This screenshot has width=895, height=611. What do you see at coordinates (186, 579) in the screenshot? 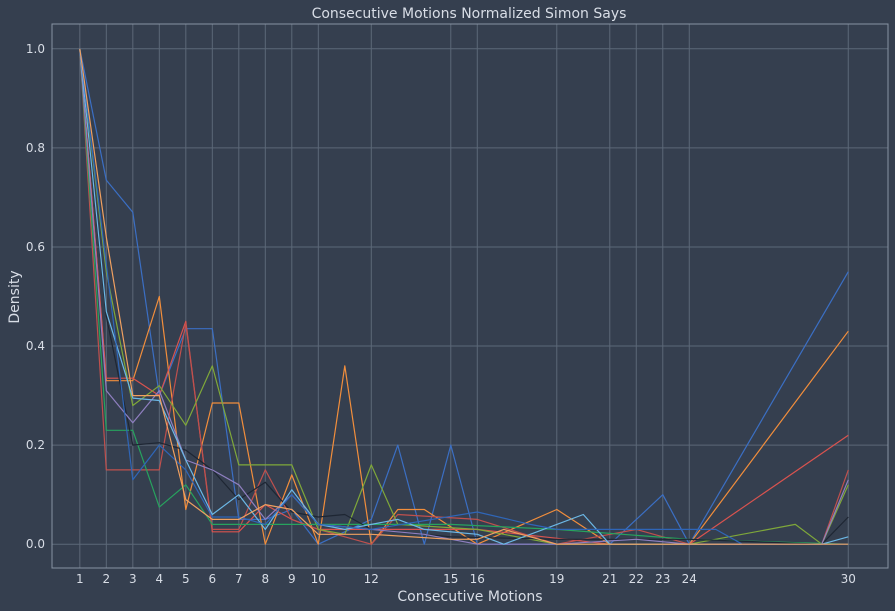
I see `x-tick-label: 5` at bounding box center [186, 579].